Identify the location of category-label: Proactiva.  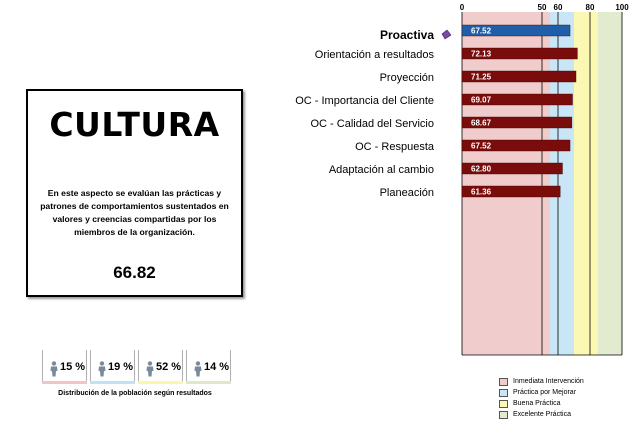
(406, 35).